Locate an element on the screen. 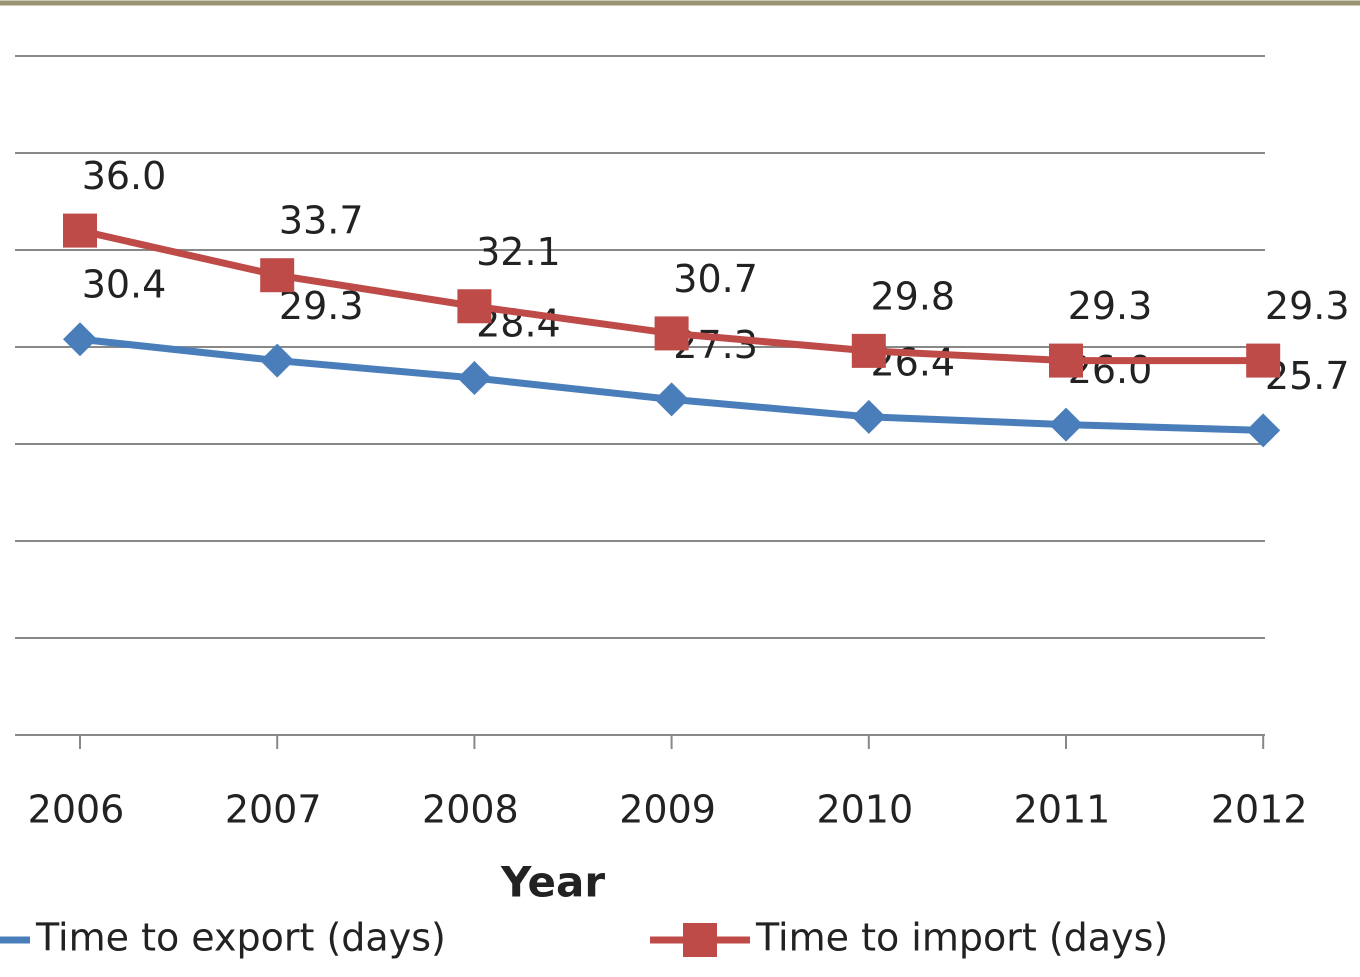 The image size is (1360, 977). x-tick-label: 2010 is located at coordinates (864, 810).